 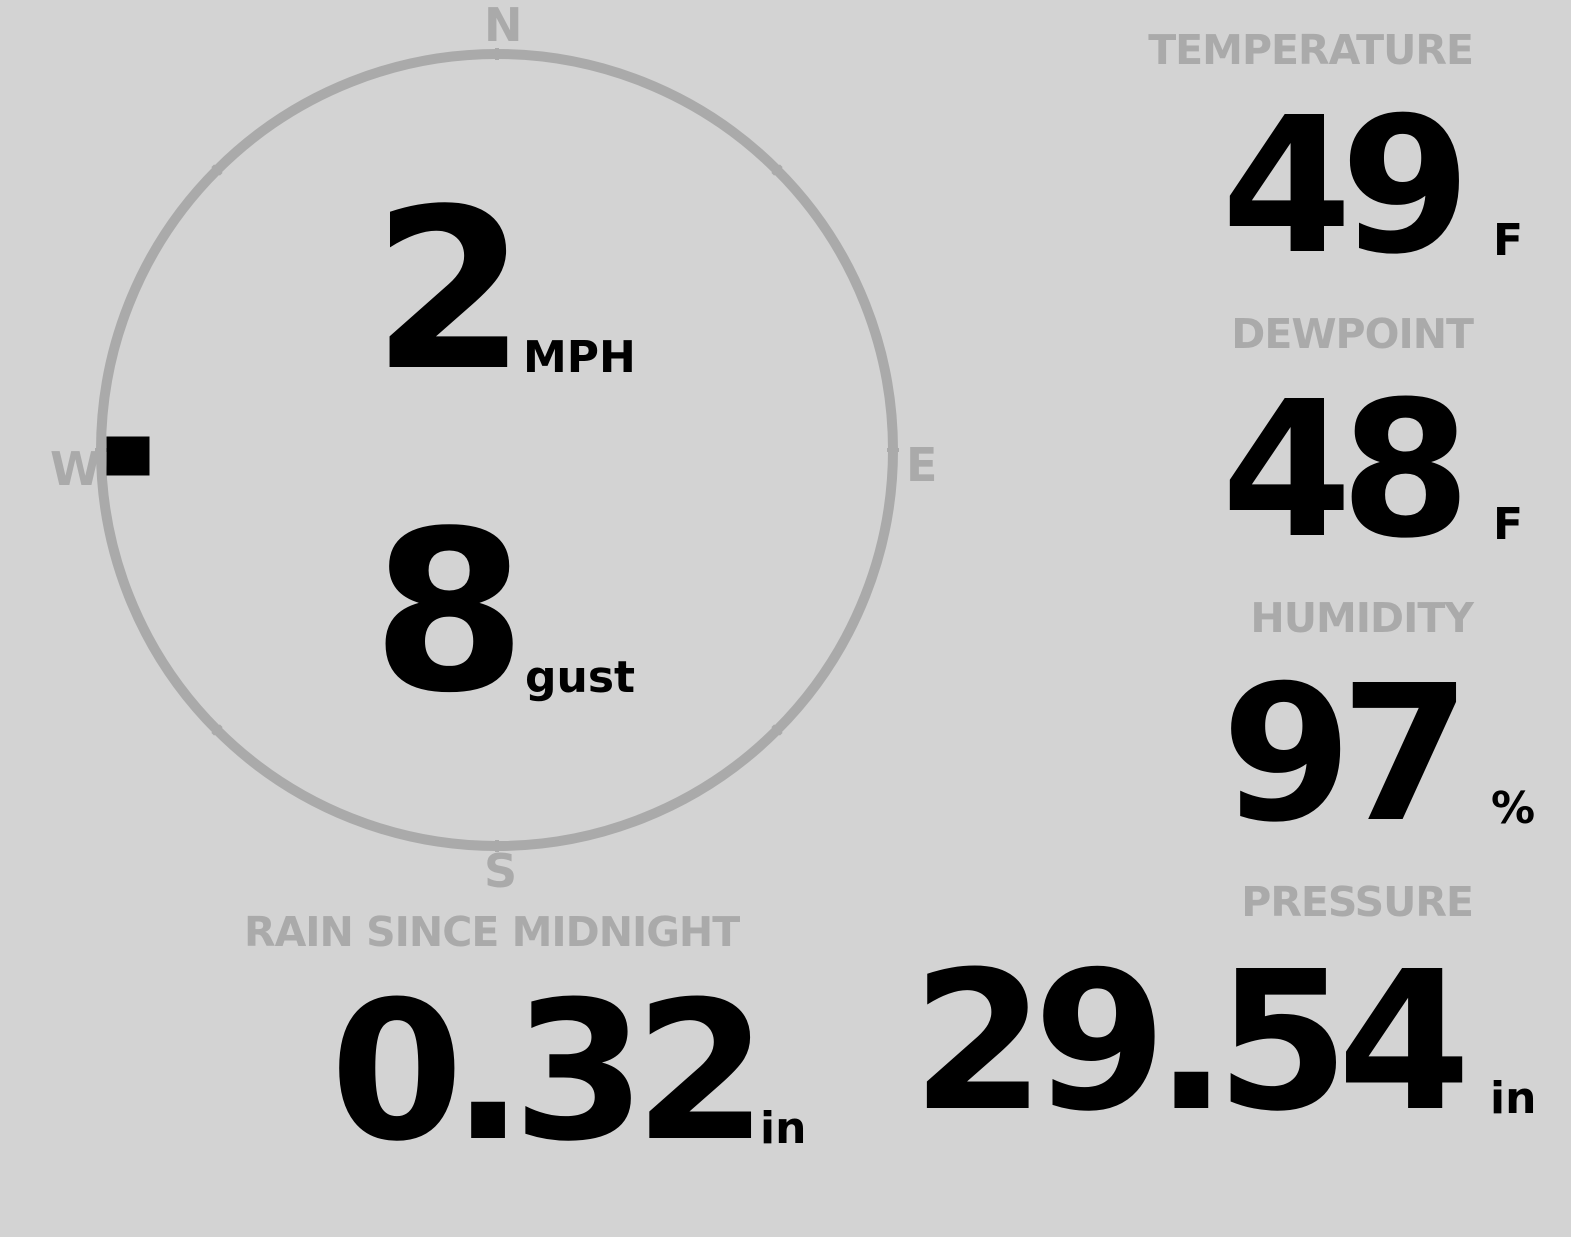 I want to click on rain-unit: in, so click(x=783, y=1128).